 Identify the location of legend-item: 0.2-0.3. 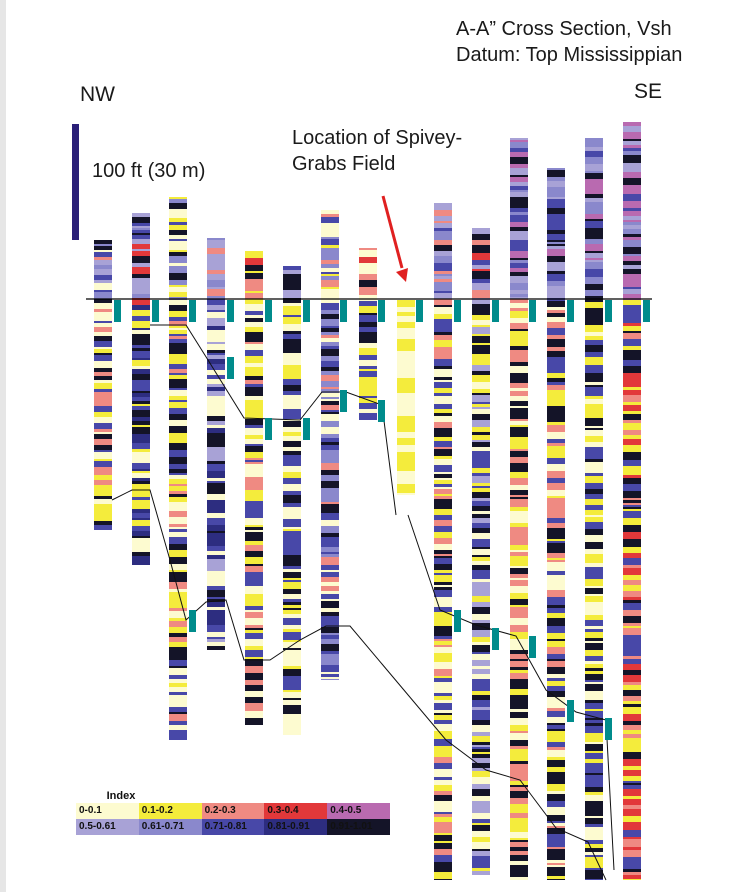
(233, 811).